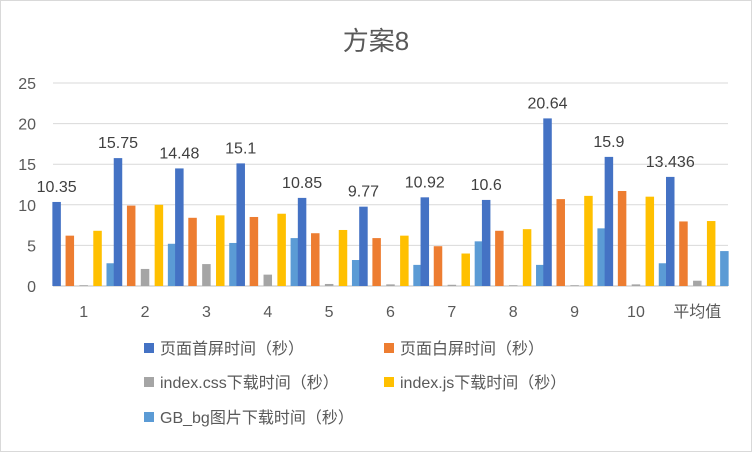  I want to click on y-tick-label: 0, so click(31, 287).